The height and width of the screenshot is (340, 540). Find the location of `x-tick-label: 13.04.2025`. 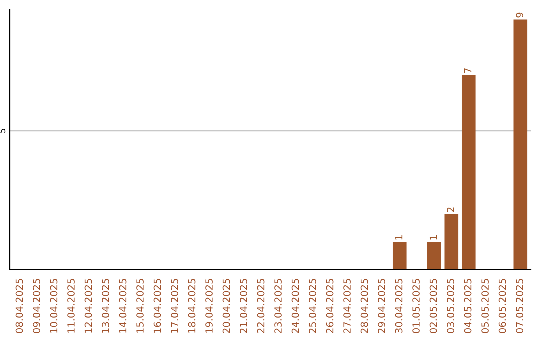

x-tick-label: 13.04.2025 is located at coordinates (106, 306).